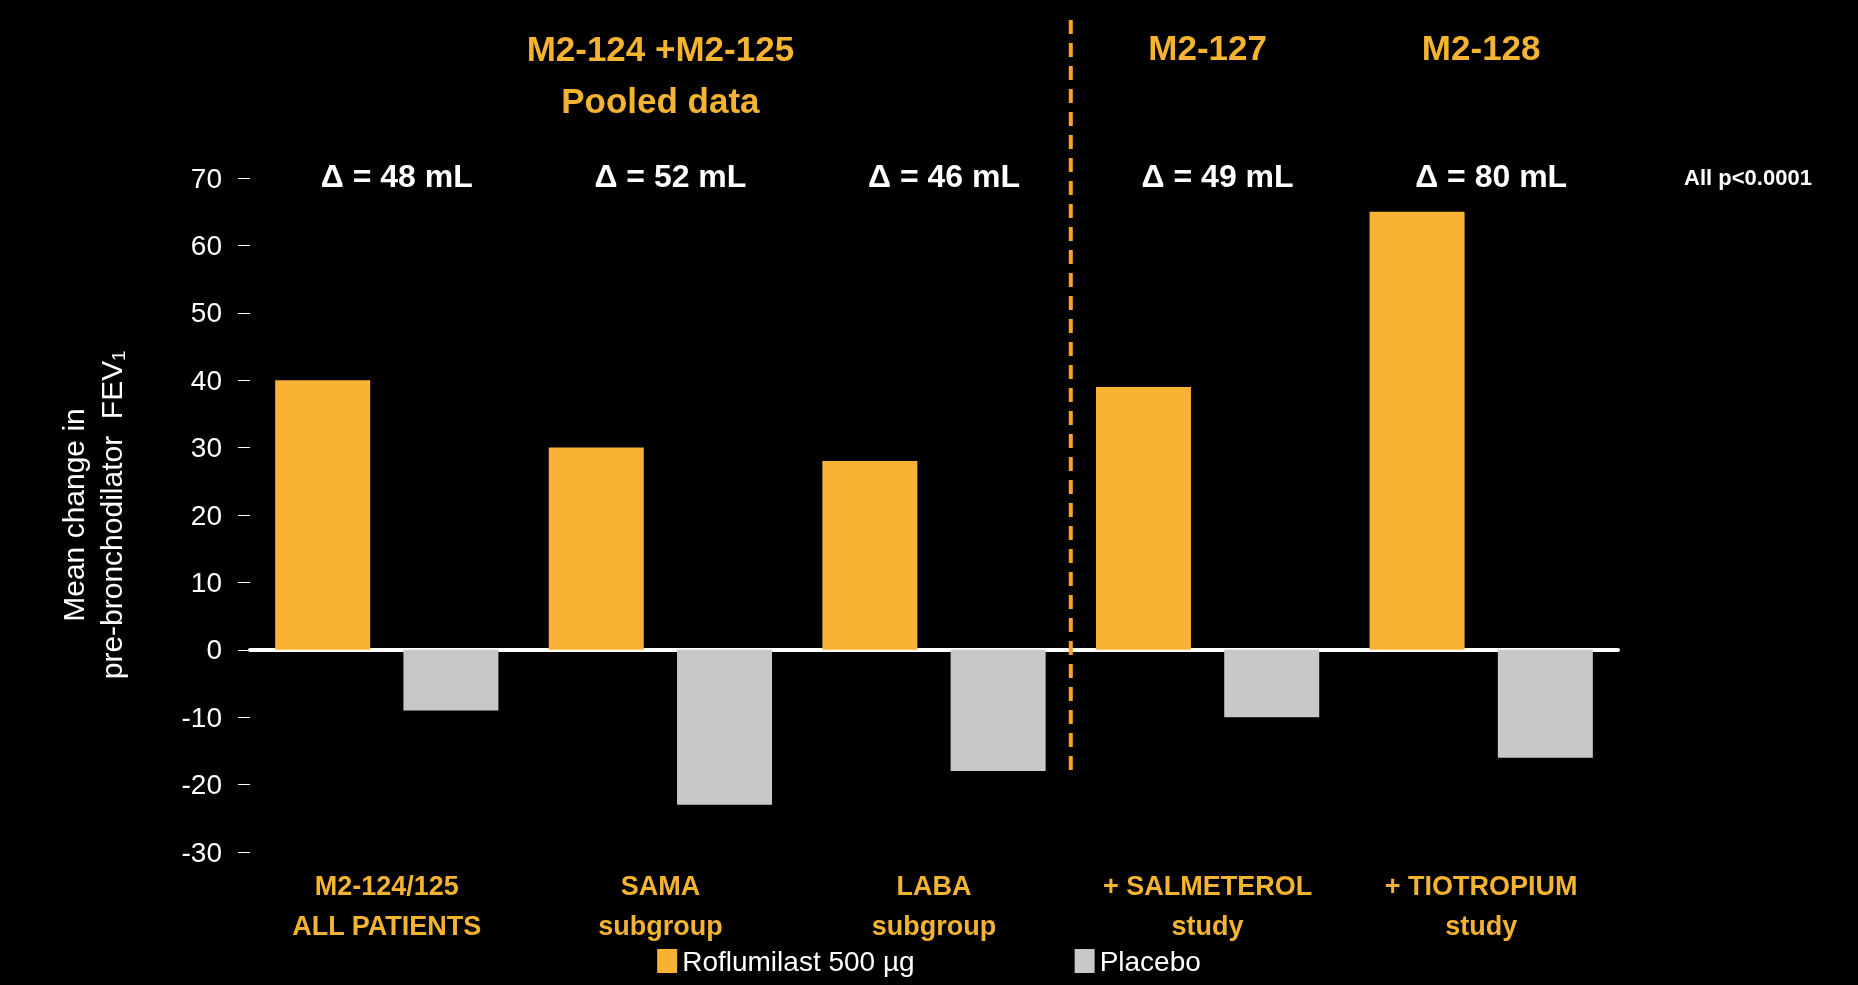 The width and height of the screenshot is (1858, 985). Describe the element at coordinates (934, 906) in the screenshot. I see `x-tick-label: LABA subgroup` at that location.